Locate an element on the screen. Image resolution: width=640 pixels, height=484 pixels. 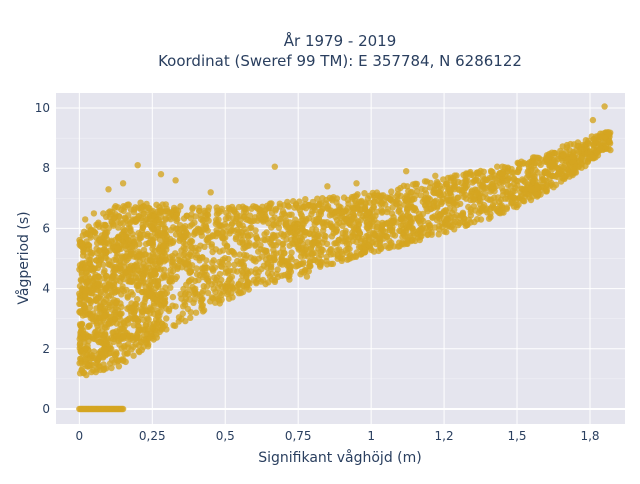
y-tick-labels: 0 2 4 6 8 10 is located at coordinates (42, 258).